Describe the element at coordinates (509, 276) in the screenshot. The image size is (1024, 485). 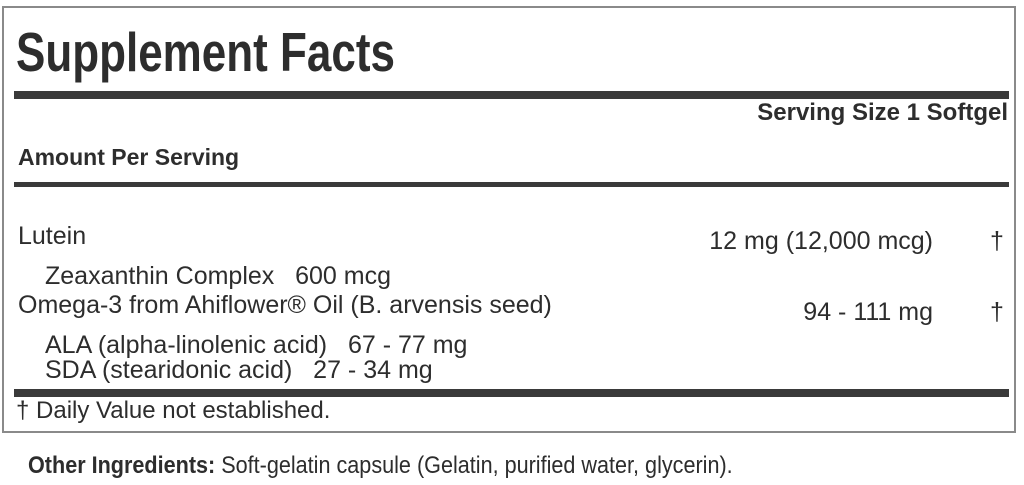
I see `nutrient-row-zeaxanthin: Zeaxanthin Complex 600 mcg` at that location.